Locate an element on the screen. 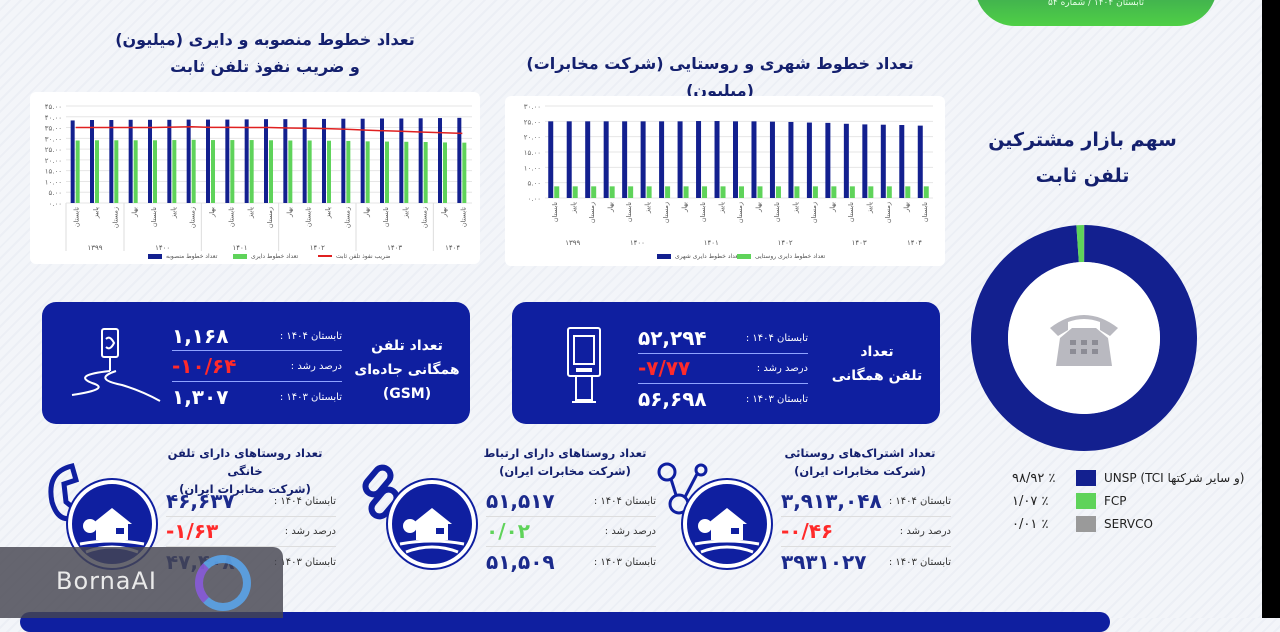 The width and height of the screenshot is (1280, 632). legend-name: FCP is located at coordinates (1115, 501).